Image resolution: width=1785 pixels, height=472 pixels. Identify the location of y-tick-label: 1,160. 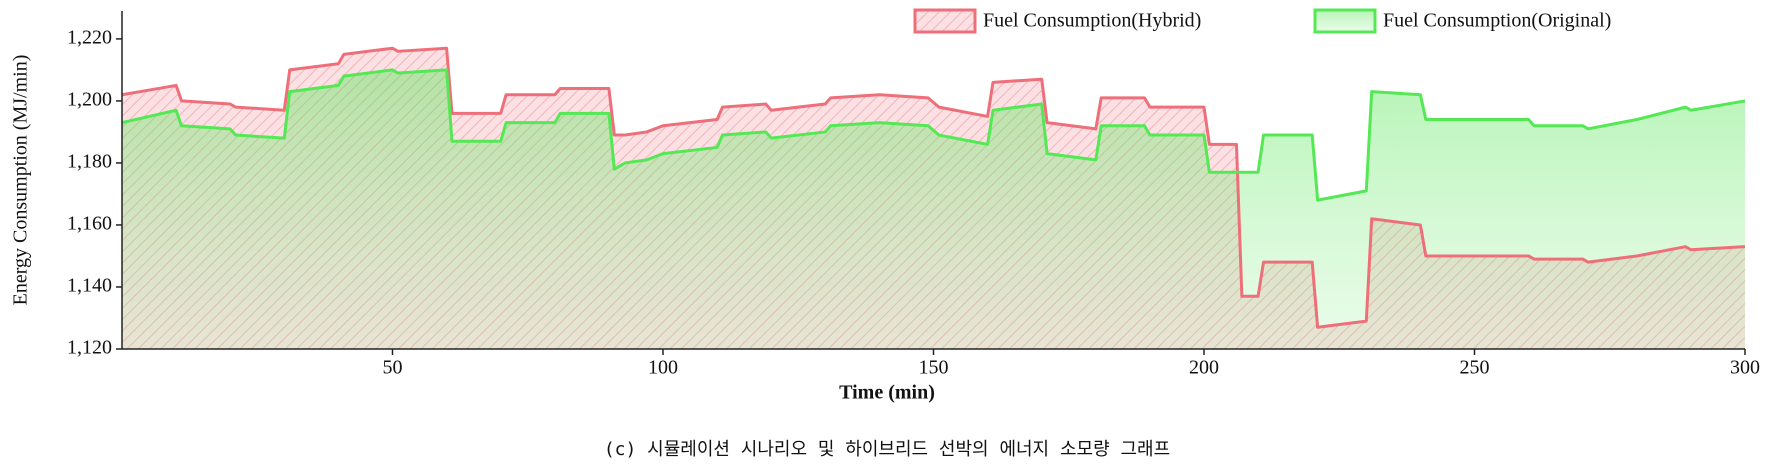
(89, 224).